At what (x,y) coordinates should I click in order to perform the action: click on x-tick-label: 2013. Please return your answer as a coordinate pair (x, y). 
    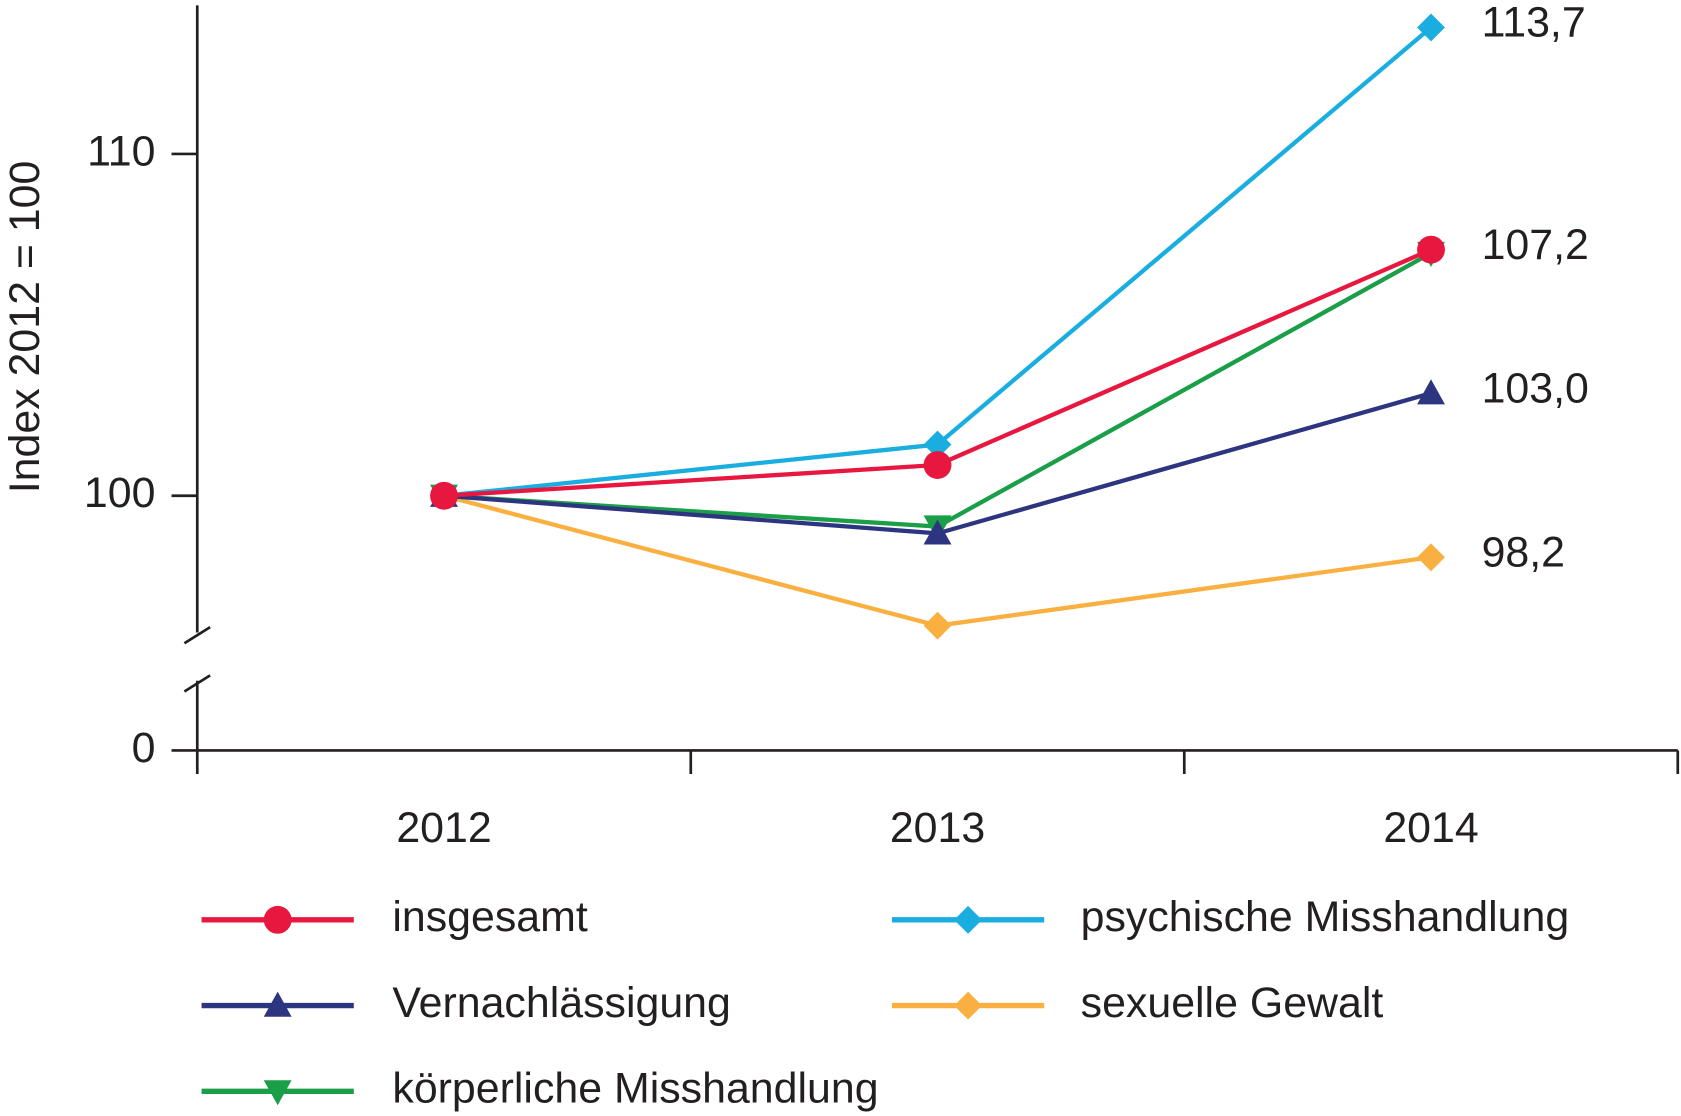
    Looking at the image, I should click on (937, 828).